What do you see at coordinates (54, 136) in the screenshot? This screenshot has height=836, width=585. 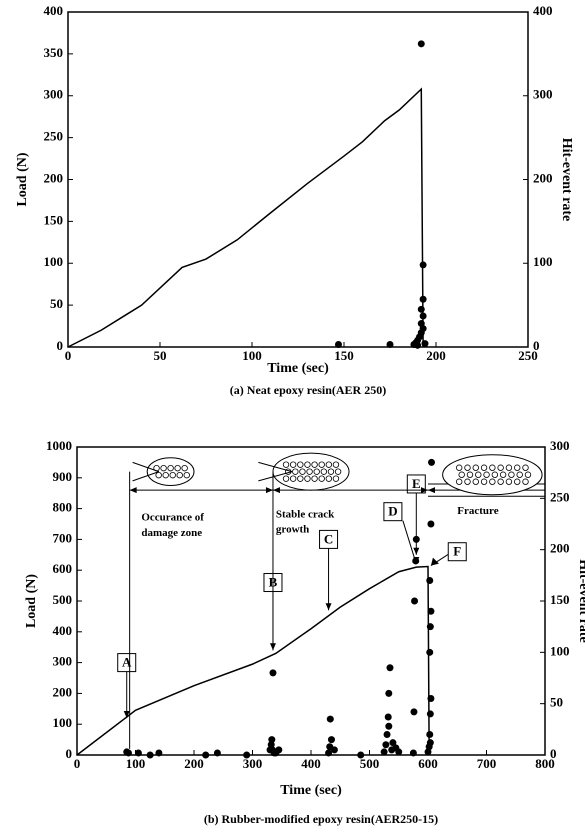 I see `y-tick-label: 250` at bounding box center [54, 136].